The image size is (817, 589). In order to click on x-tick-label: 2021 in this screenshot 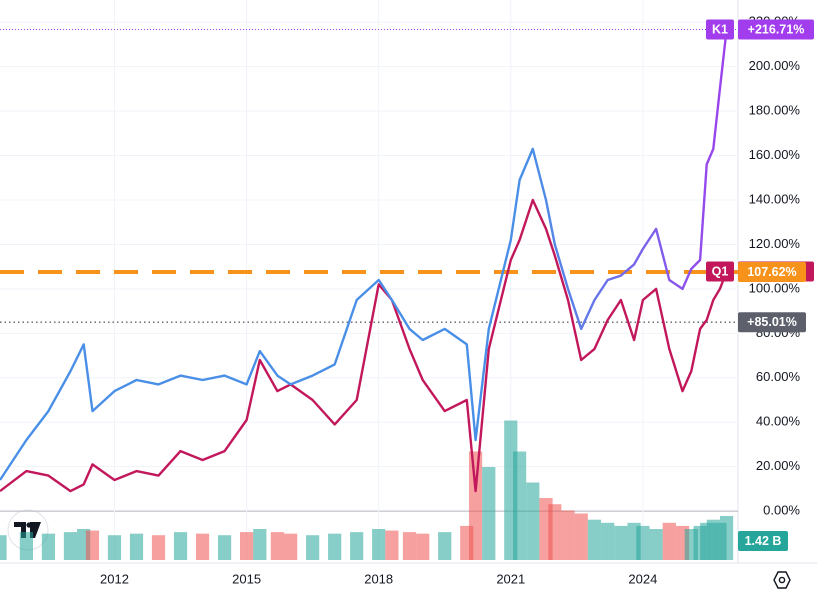, I will do `click(510, 578)`.